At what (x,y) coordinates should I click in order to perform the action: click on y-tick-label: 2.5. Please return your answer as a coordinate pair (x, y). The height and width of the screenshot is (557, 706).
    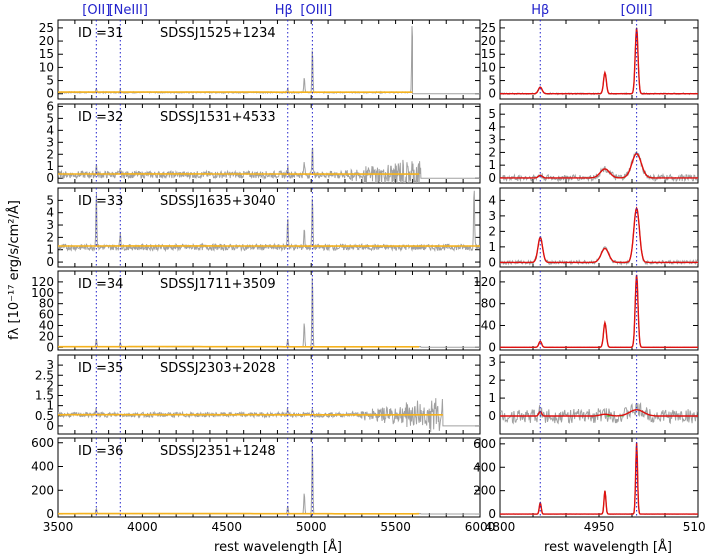
    Looking at the image, I should click on (44, 375).